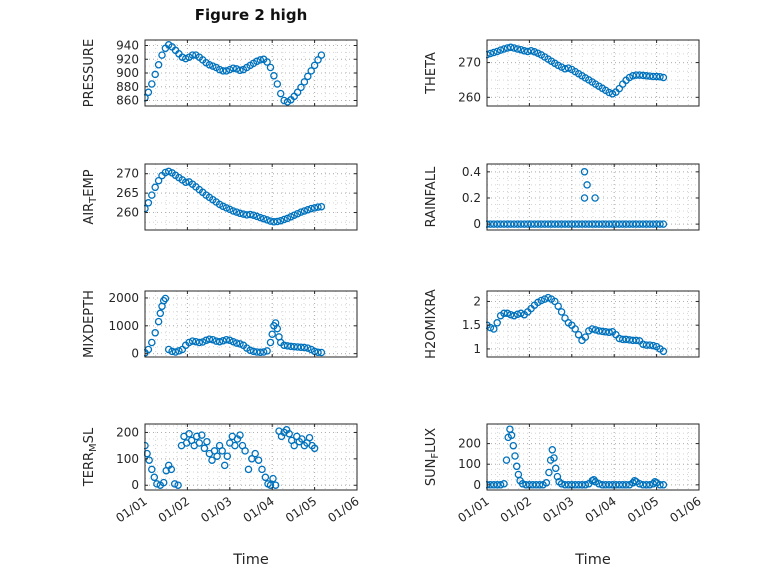 The height and width of the screenshot is (583, 778). I want to click on svg-text: 940, so click(127, 46).